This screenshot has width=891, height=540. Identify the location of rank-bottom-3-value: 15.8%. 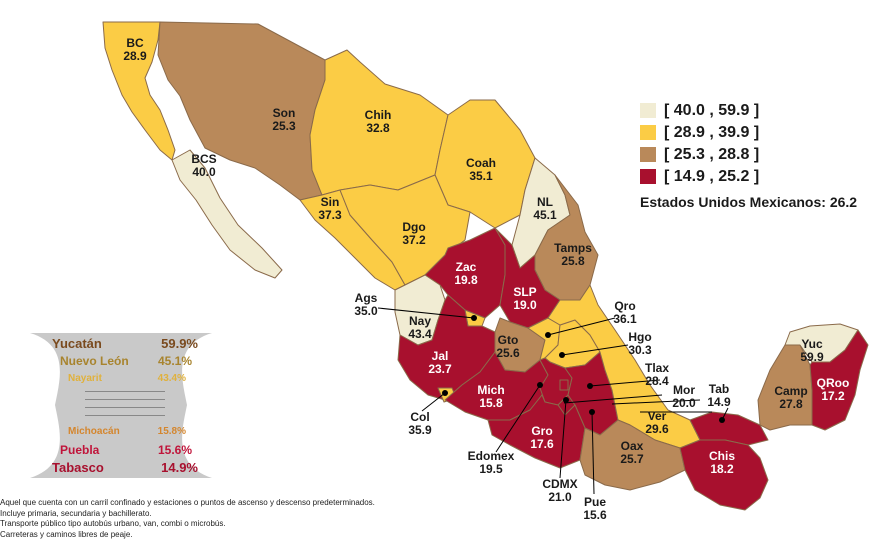
(172, 431).